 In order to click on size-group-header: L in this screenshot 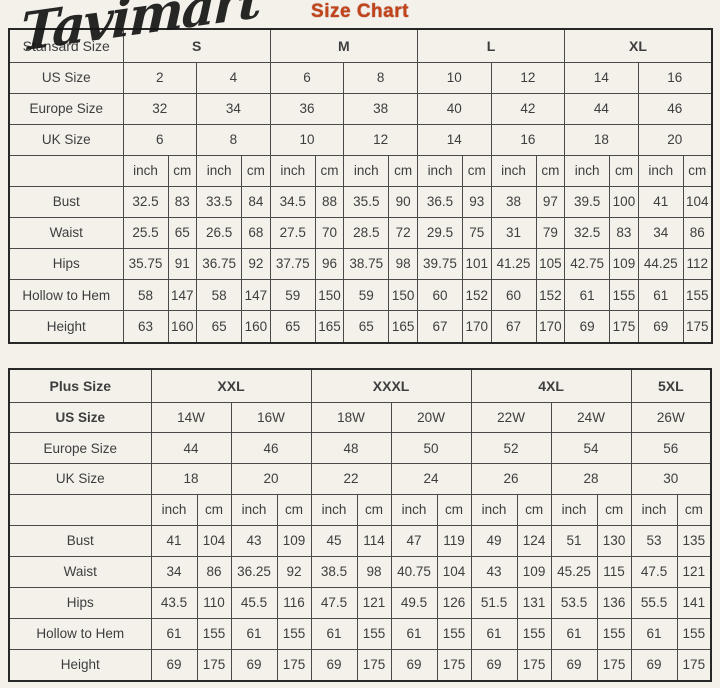, I will do `click(491, 45)`.